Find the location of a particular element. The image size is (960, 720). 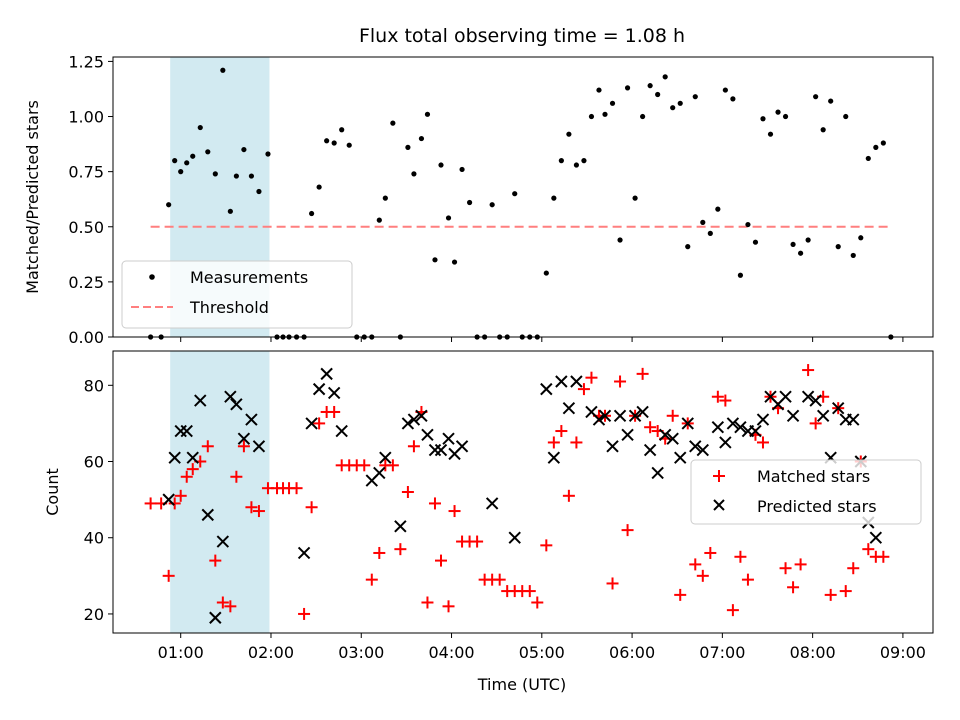

x-tick-label: 07:00 is located at coordinates (722, 652).